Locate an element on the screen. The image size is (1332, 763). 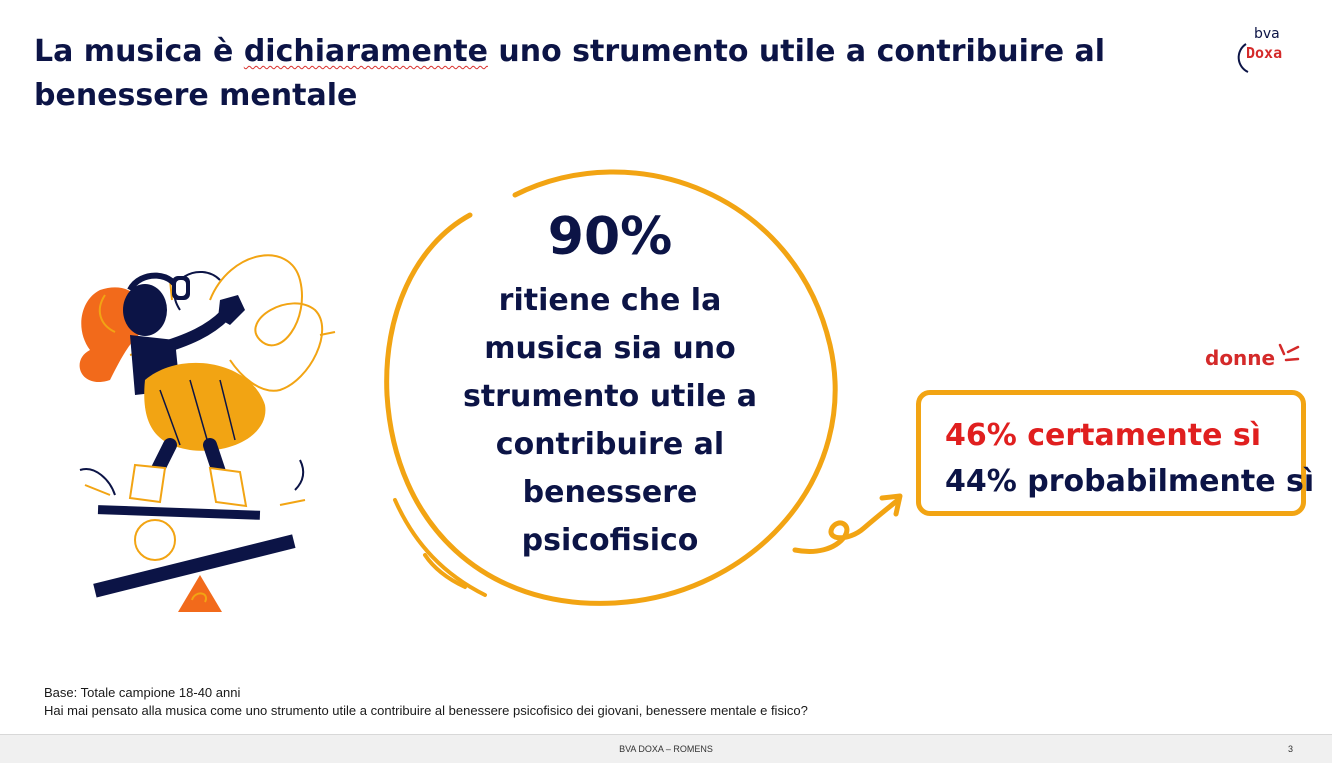
stat-line: ritiene che la is located at coordinates (610, 300).